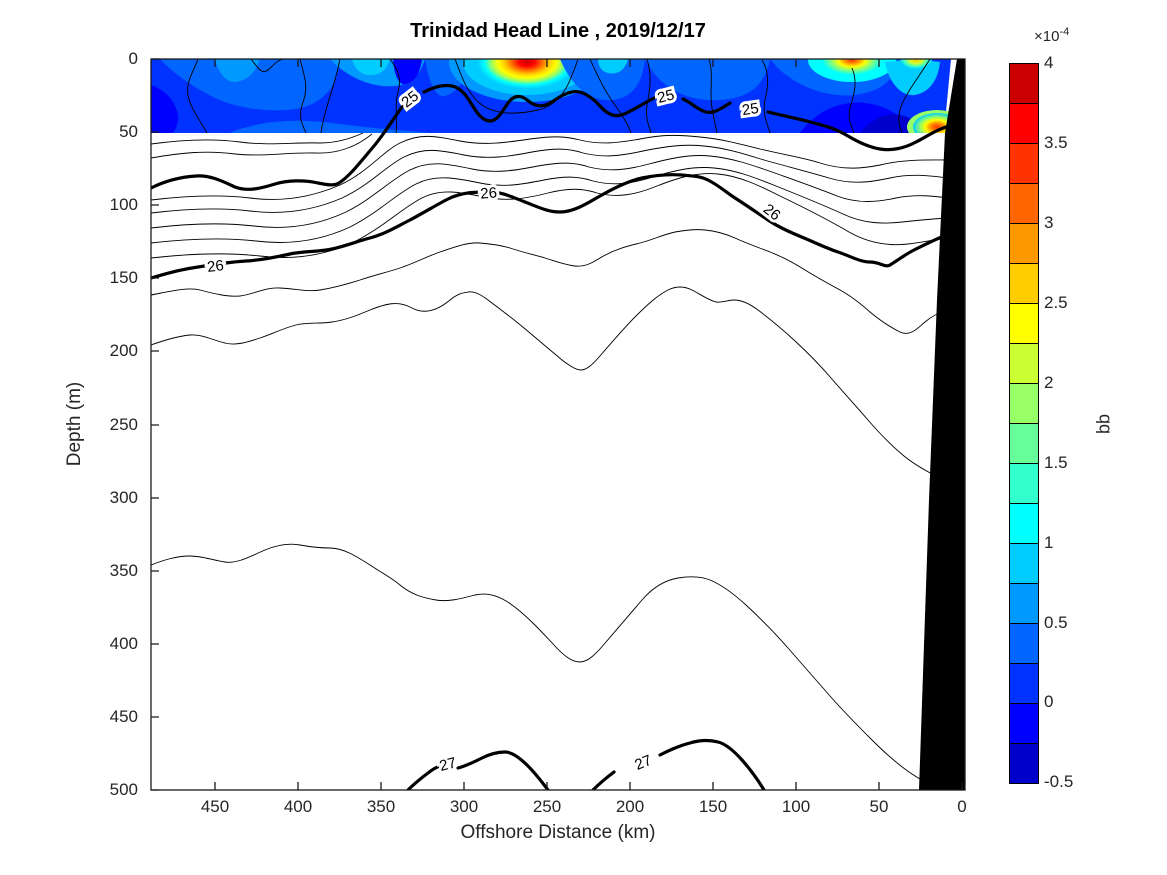 The height and width of the screenshot is (875, 1167). I want to click on x-tick-label: 450, so click(215, 806).